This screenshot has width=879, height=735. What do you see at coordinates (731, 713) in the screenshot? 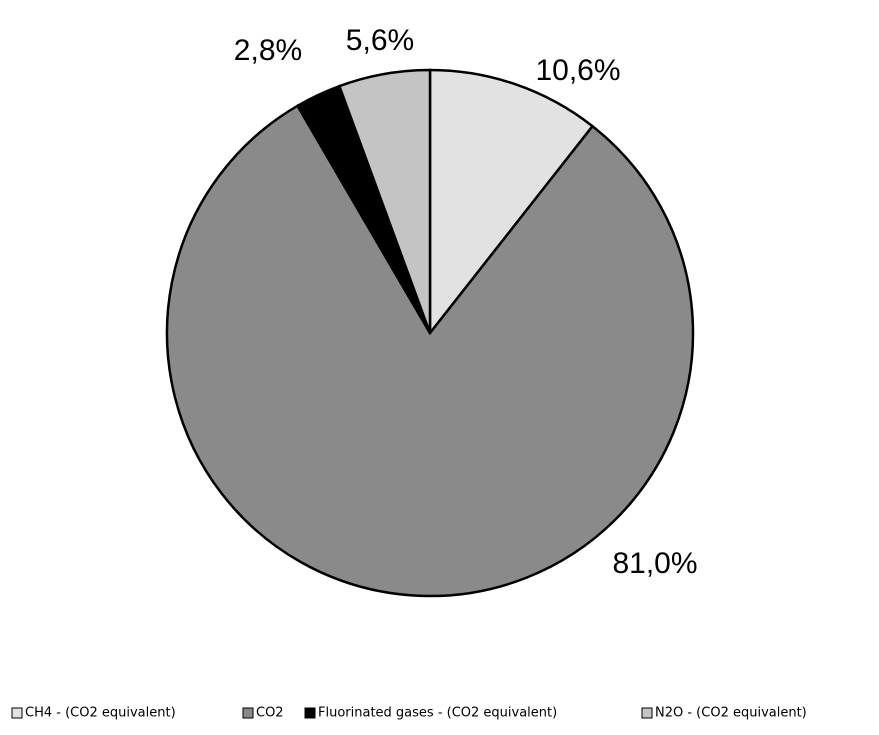
I see `legend-label: N2O - (CO2 equivalent)` at bounding box center [731, 713].